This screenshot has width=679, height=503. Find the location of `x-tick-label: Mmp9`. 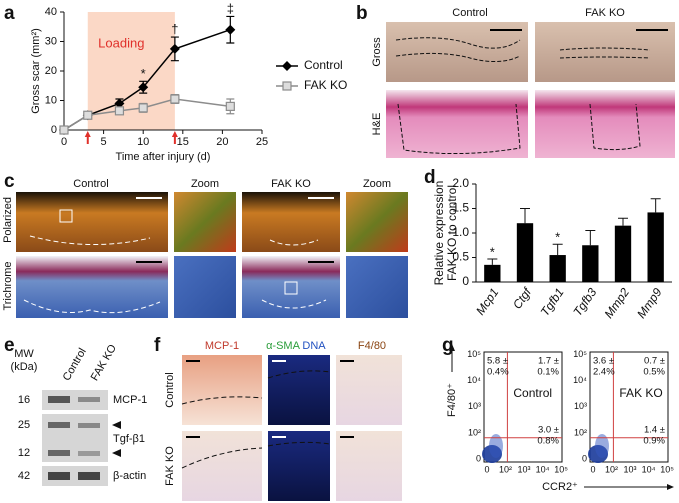

x-tick-label: Mmp9 is located at coordinates (649, 303).